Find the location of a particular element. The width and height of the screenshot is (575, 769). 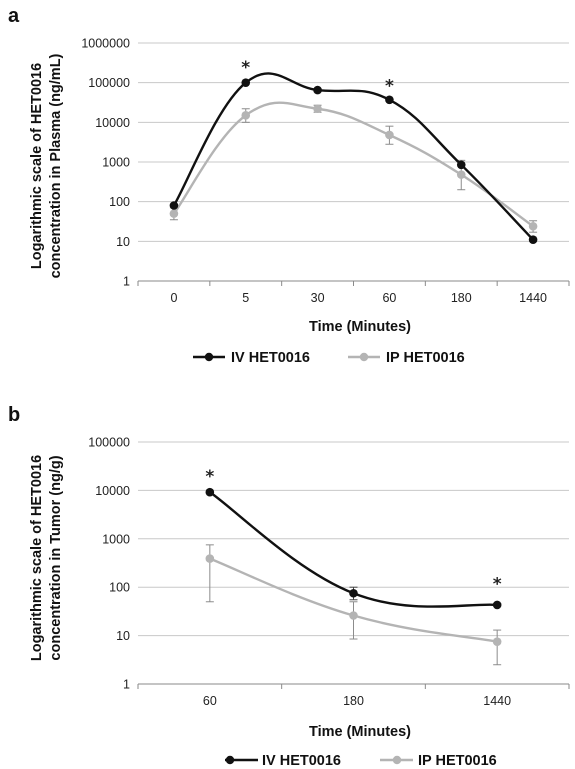

panel-b-ytick-label: 100 is located at coordinates (119, 588).